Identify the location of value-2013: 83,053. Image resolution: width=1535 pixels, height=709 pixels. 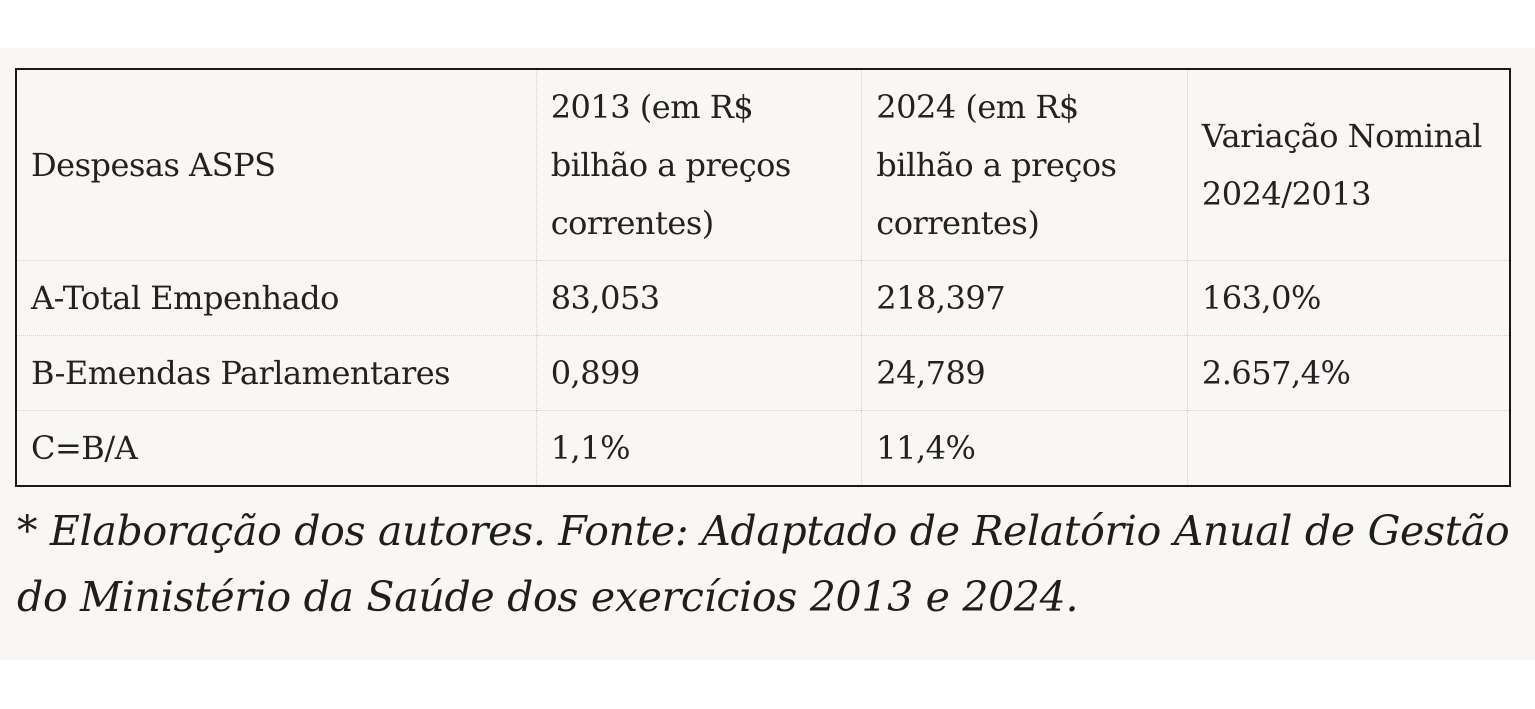
(698, 298).